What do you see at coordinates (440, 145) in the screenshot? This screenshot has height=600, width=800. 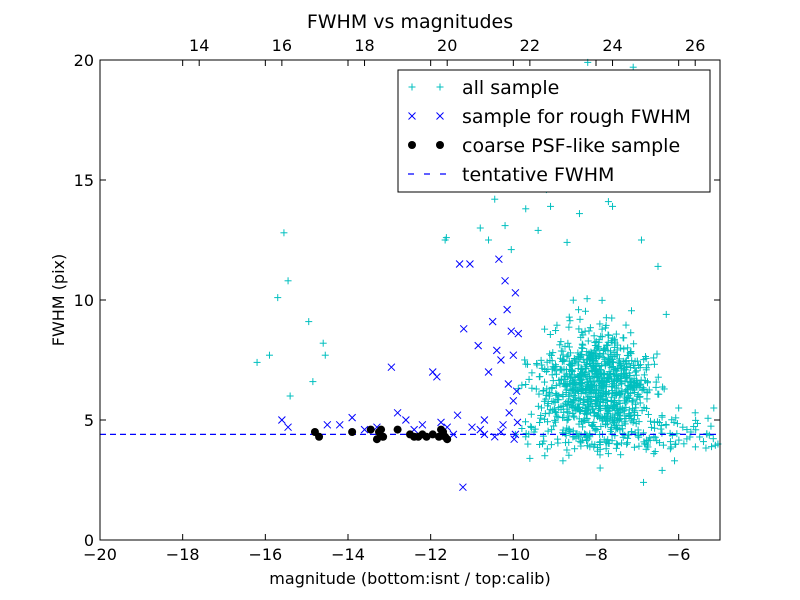 I see `legend-marker-dot` at bounding box center [440, 145].